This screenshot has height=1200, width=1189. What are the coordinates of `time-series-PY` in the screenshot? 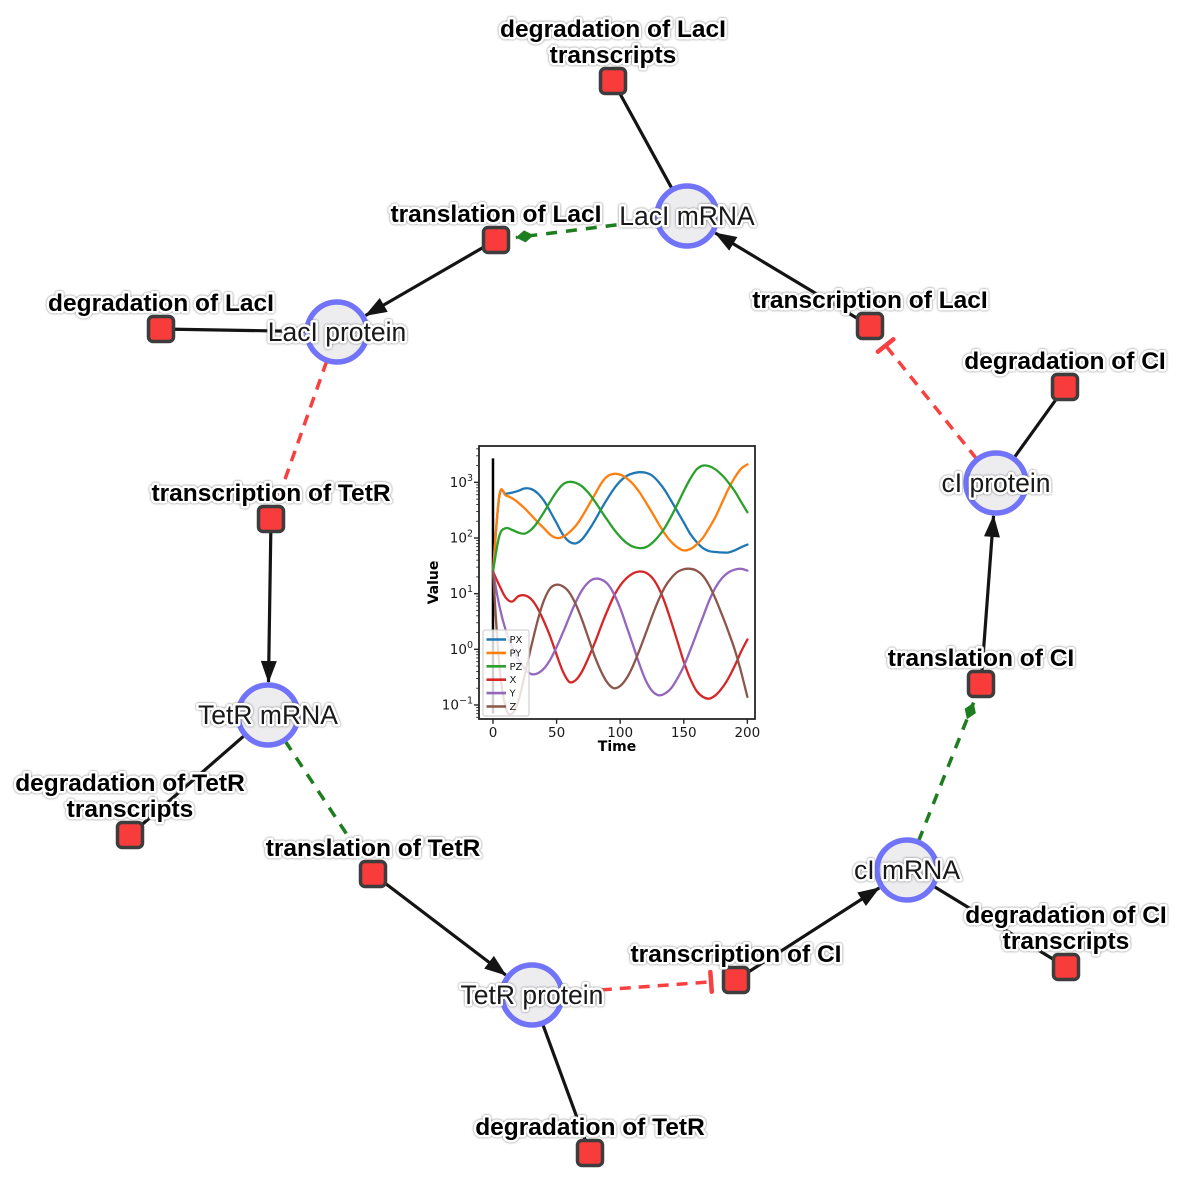 It's located at (620, 518).